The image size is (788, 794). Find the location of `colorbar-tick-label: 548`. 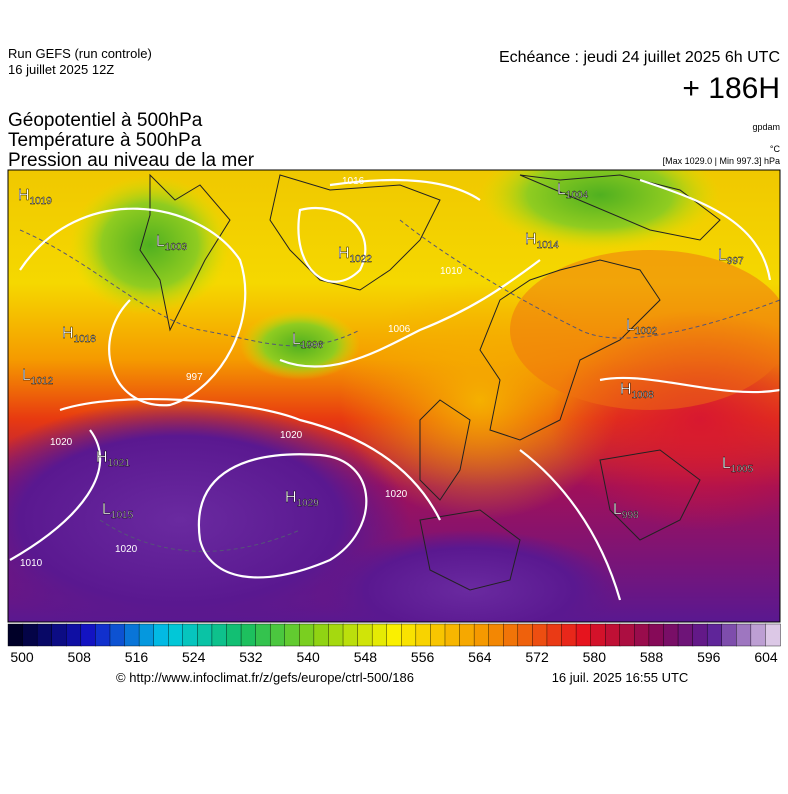

colorbar-tick-label: 548 is located at coordinates (366, 657).